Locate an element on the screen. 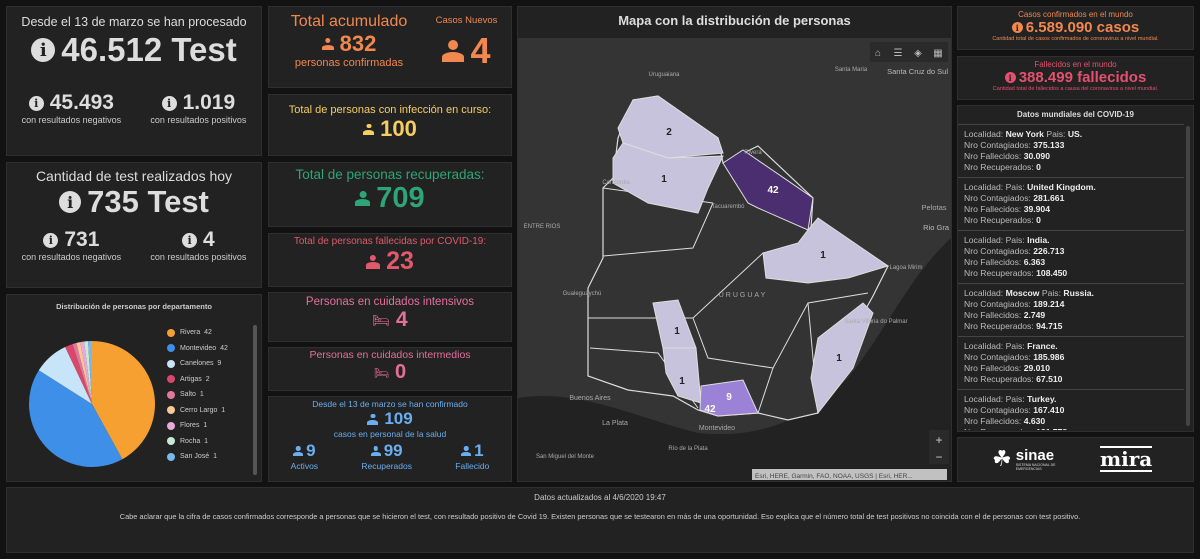 The width and height of the screenshot is (1200, 559). record-location: Localidad: Pais: United Kingdom. is located at coordinates (1030, 187).